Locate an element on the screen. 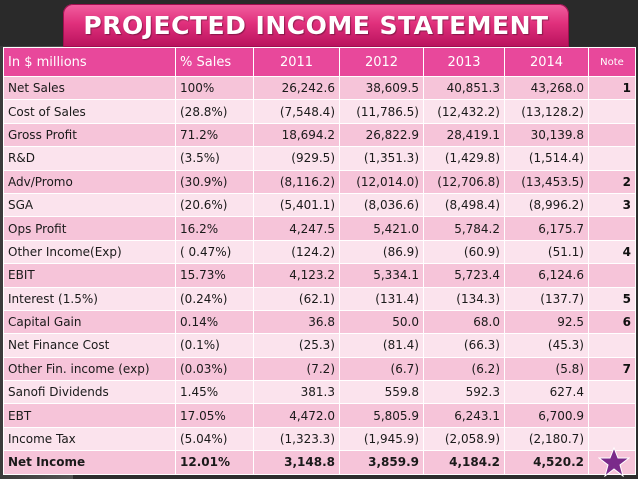 The height and width of the screenshot is (479, 638). page-title: PROJECTED INCOME STATEMENT is located at coordinates (316, 25).